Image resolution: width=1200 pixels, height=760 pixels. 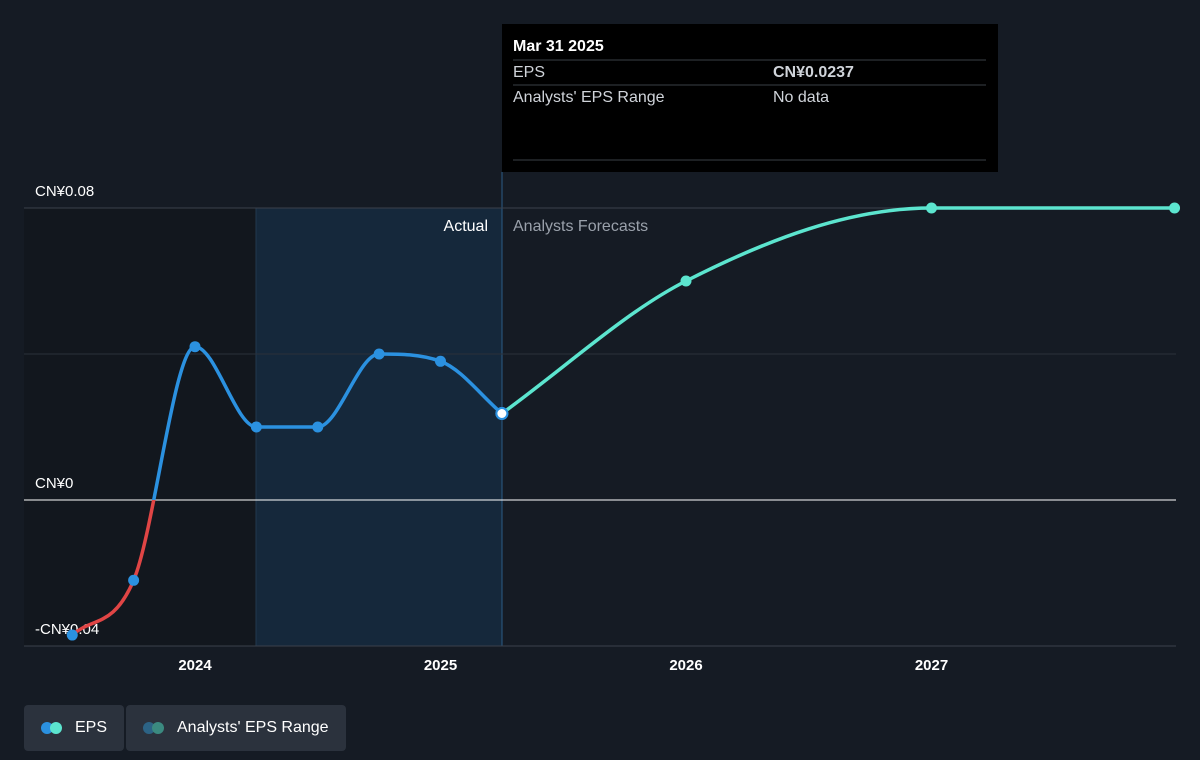 What do you see at coordinates (589, 97) in the screenshot?
I see `tooltip-range-label: Analysts' EPS Range` at bounding box center [589, 97].